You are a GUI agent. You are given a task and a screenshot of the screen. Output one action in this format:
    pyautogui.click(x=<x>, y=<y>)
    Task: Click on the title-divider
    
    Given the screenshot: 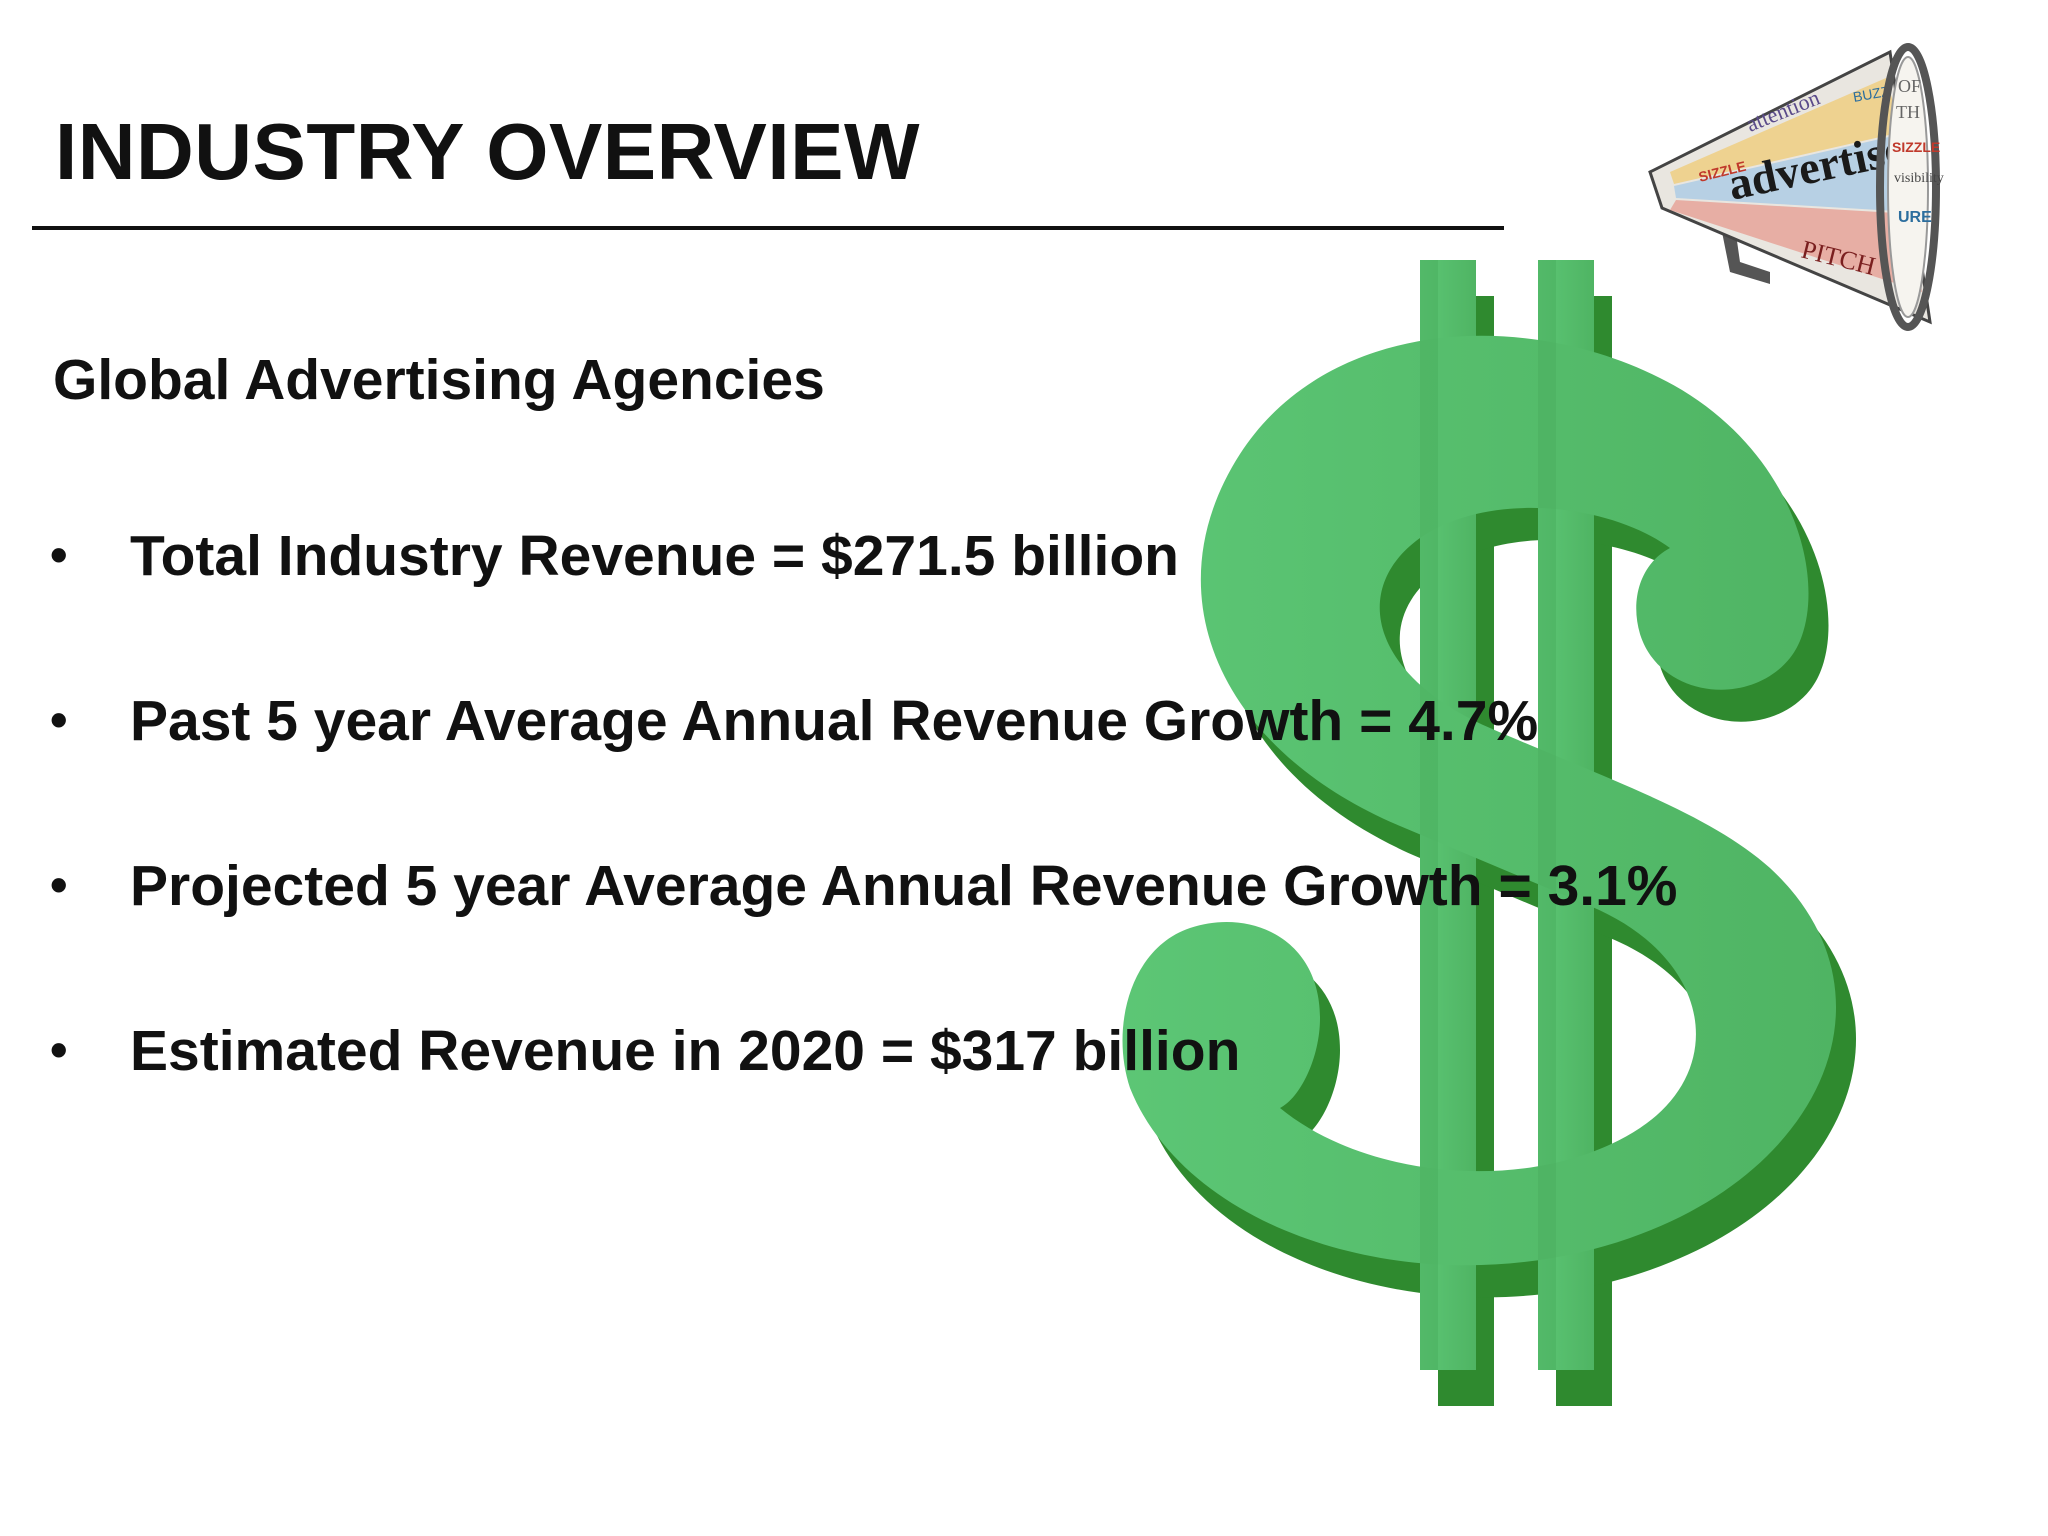 What is the action you would take?
    pyautogui.click(x=768, y=228)
    